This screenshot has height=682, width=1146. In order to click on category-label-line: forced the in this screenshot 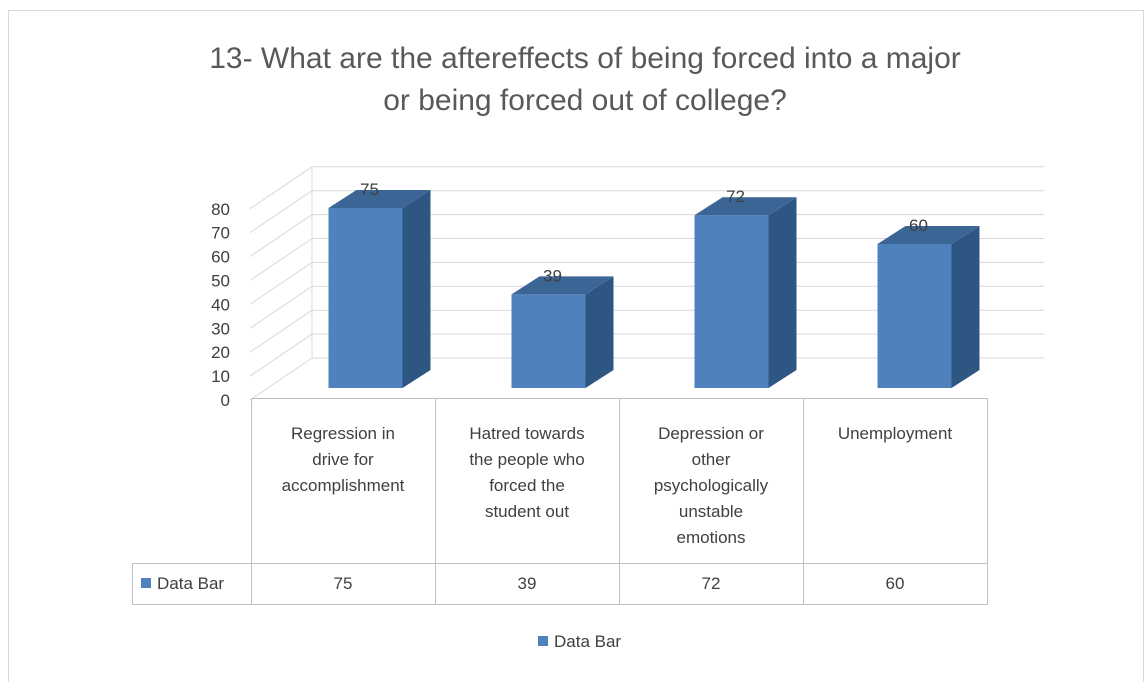, I will do `click(527, 485)`.